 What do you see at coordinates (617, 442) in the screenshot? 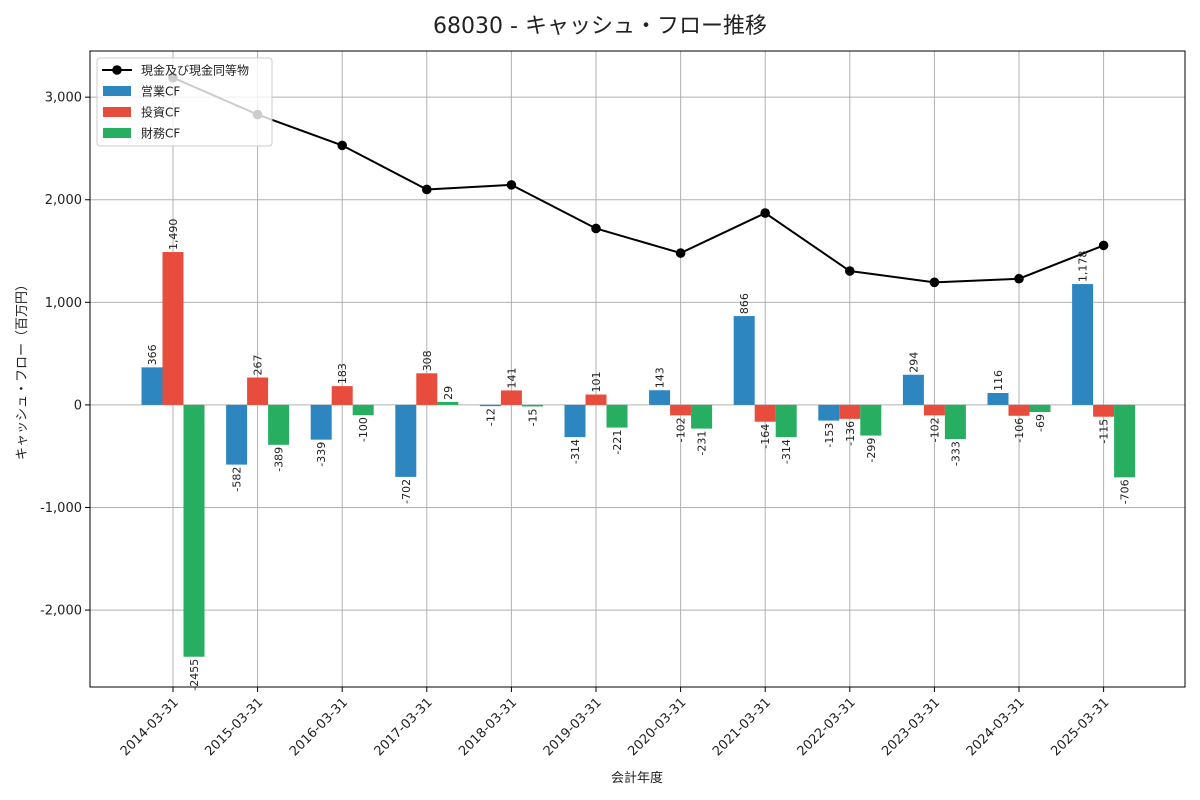
I see `bar-value-label: -221` at bounding box center [617, 442].